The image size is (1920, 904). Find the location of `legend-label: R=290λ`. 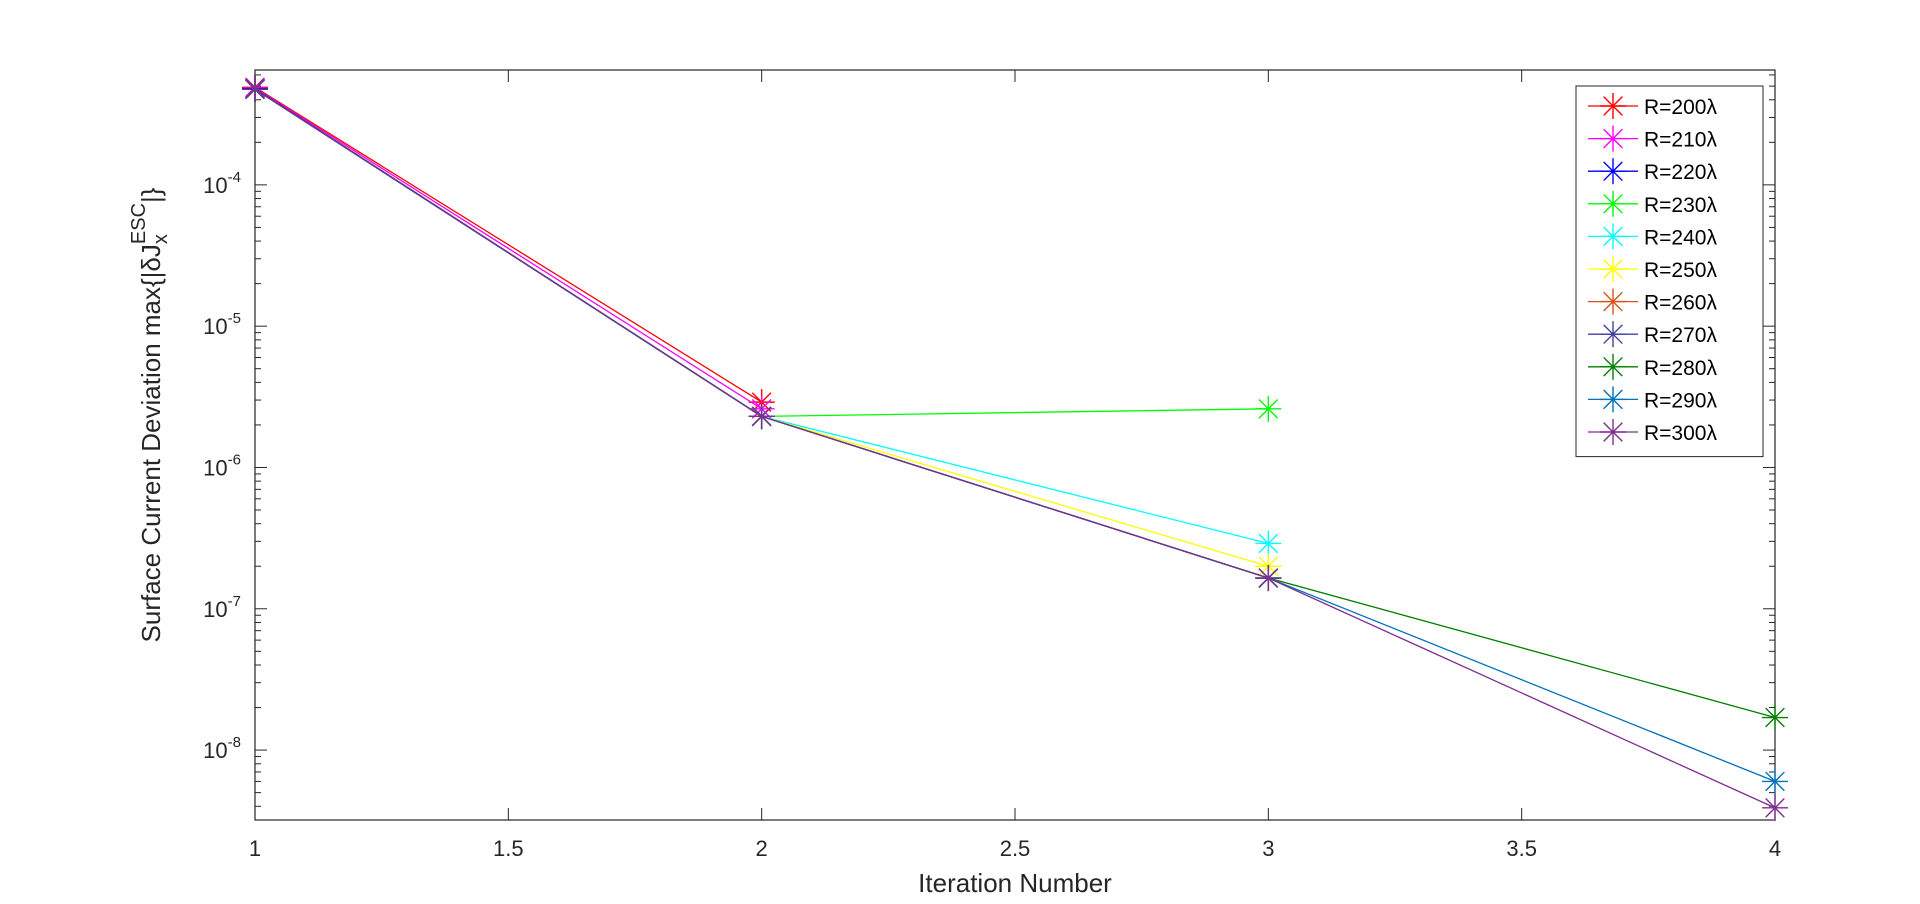

legend-label: R=290λ is located at coordinates (1680, 400).